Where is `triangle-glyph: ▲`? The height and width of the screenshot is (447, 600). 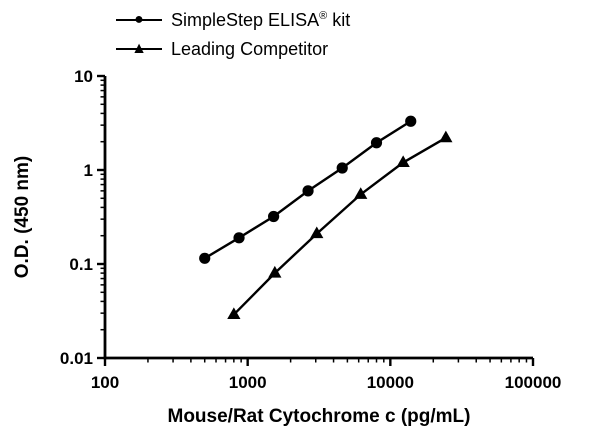 triangle-glyph: ▲ is located at coordinates (139, 48).